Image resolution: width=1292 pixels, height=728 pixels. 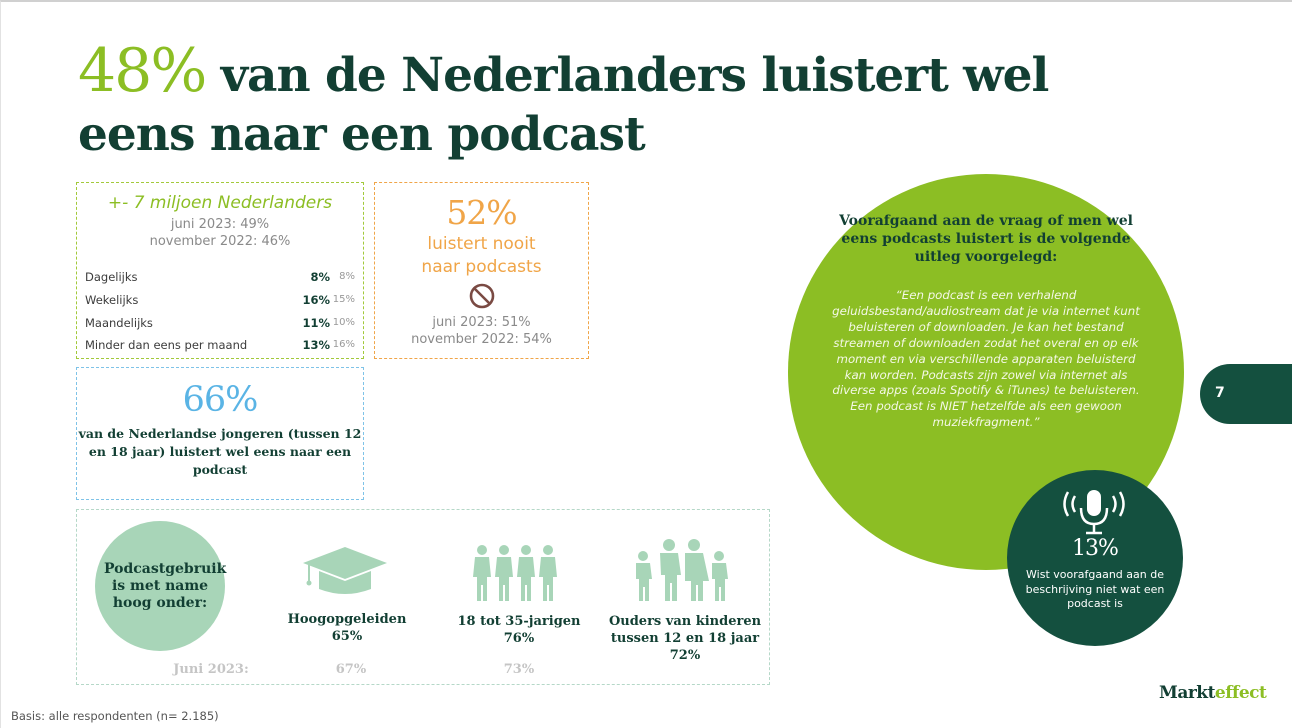 What do you see at coordinates (347, 636) in the screenshot?
I see `group-value: 65%` at bounding box center [347, 636].